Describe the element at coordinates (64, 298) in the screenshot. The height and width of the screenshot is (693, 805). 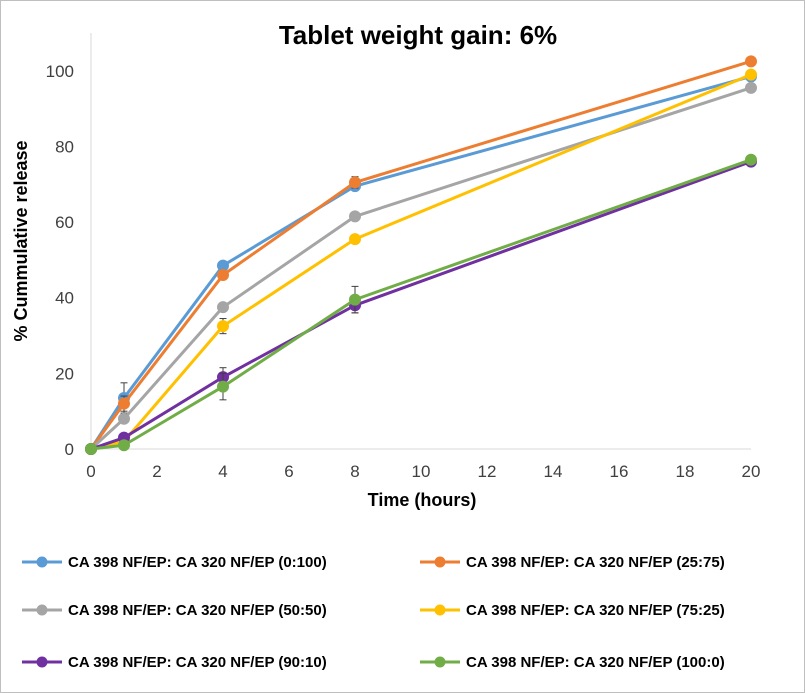
I see `y-tick-label: 40` at that location.